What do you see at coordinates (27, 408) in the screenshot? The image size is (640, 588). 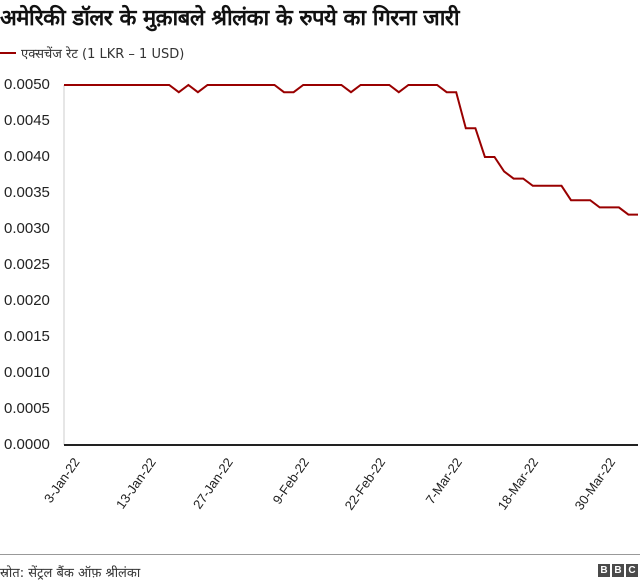 I see `y-tick-label: 0.0005` at bounding box center [27, 408].